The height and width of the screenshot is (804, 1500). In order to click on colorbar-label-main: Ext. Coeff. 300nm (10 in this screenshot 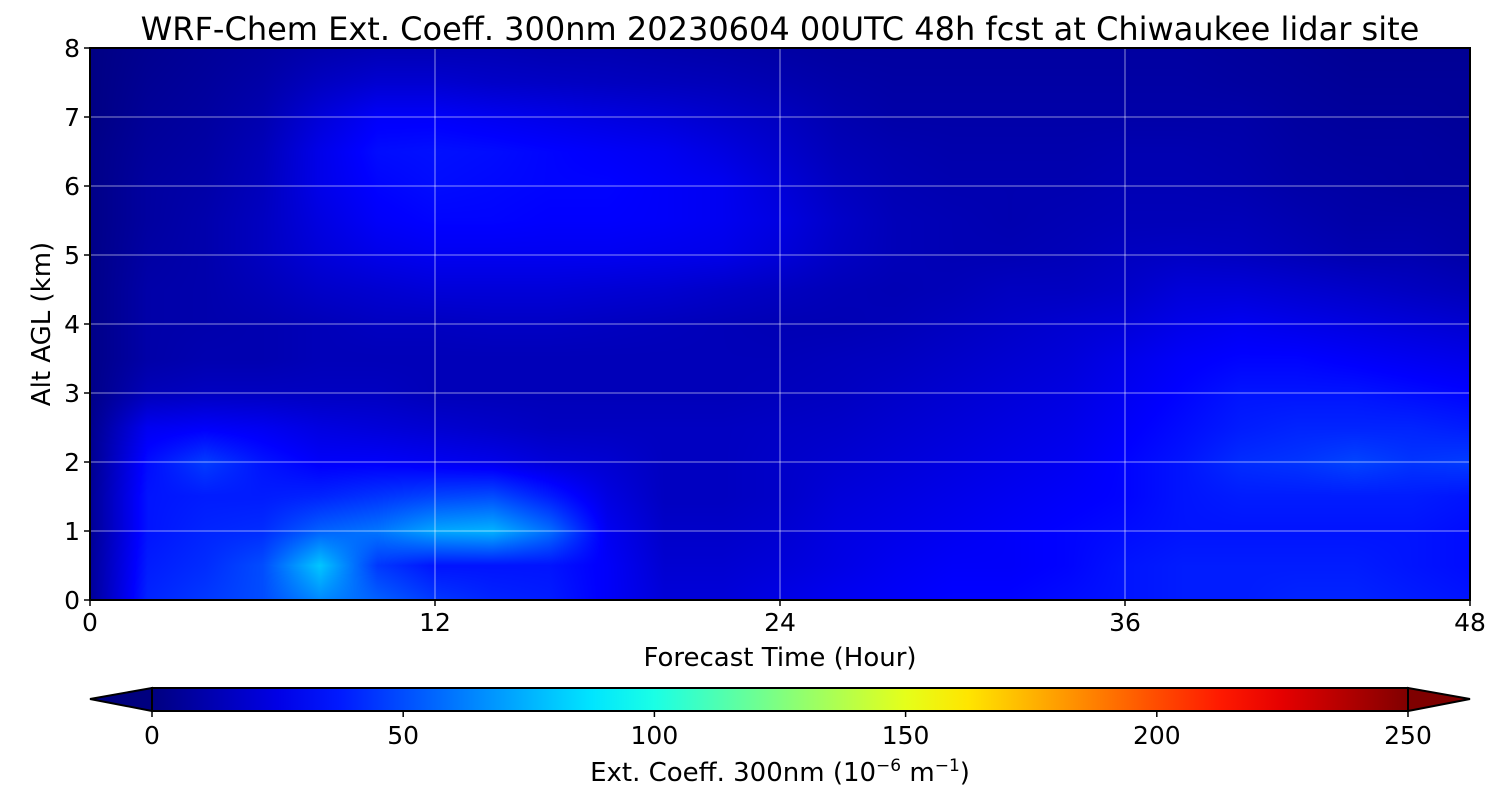, I will do `click(733, 773)`.